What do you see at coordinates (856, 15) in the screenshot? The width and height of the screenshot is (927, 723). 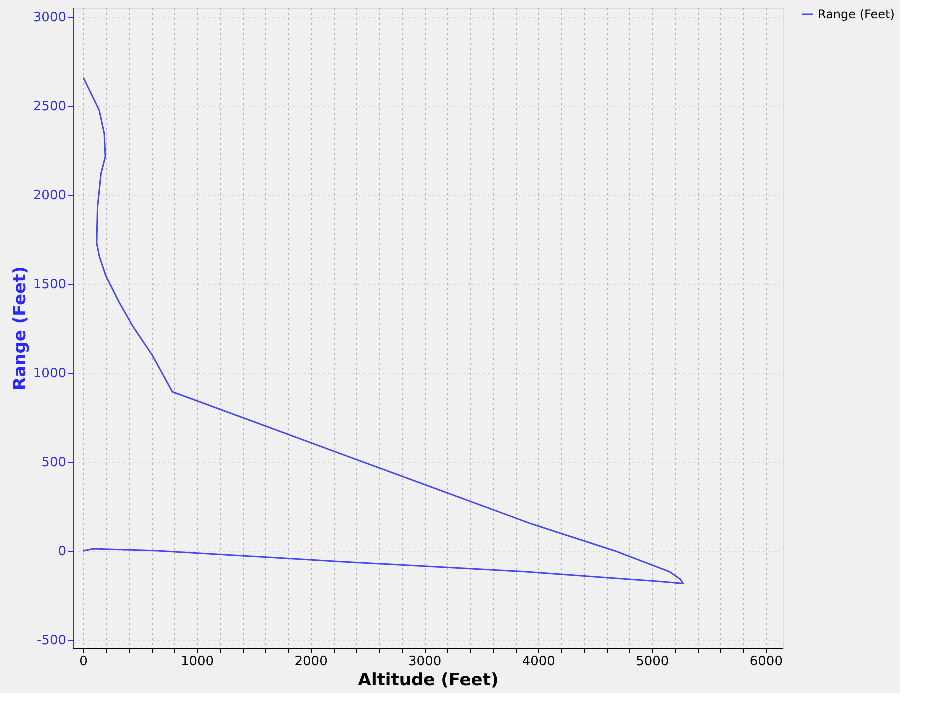 I see `legend-label: Range (Feet)` at bounding box center [856, 15].